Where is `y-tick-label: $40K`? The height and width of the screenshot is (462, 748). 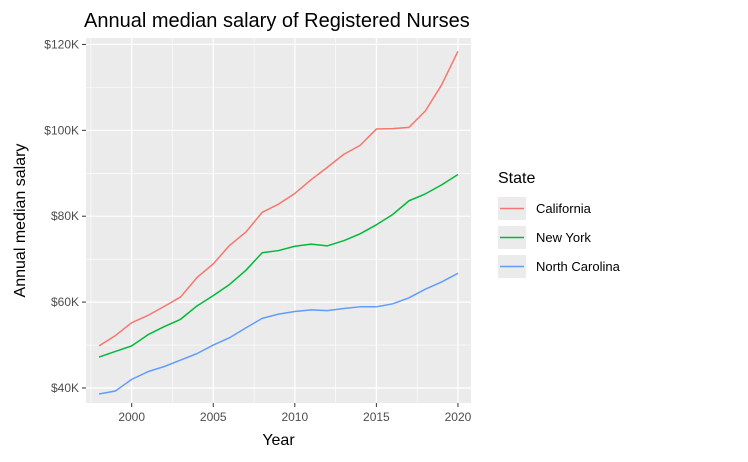
y-tick-label: $40K is located at coordinates (65, 388).